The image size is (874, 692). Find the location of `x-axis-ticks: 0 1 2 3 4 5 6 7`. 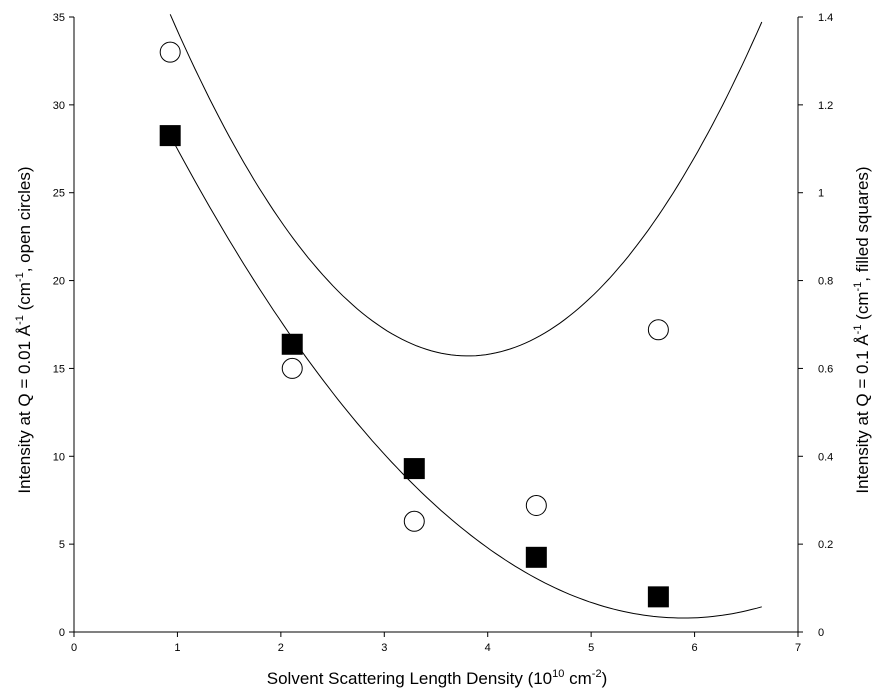

x-axis-ticks: 0 1 2 3 4 5 6 7 is located at coordinates (436, 643).